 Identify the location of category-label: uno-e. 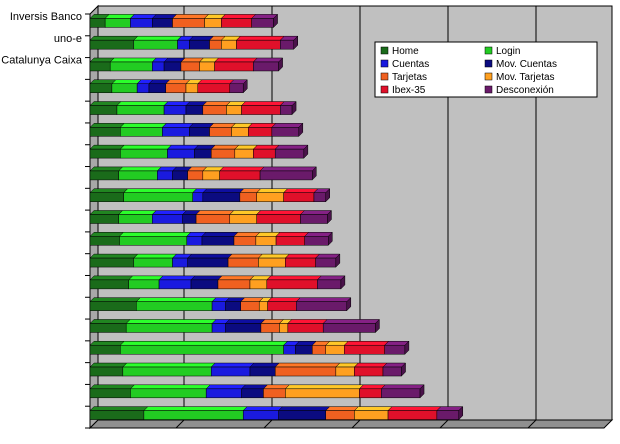
(68, 39).